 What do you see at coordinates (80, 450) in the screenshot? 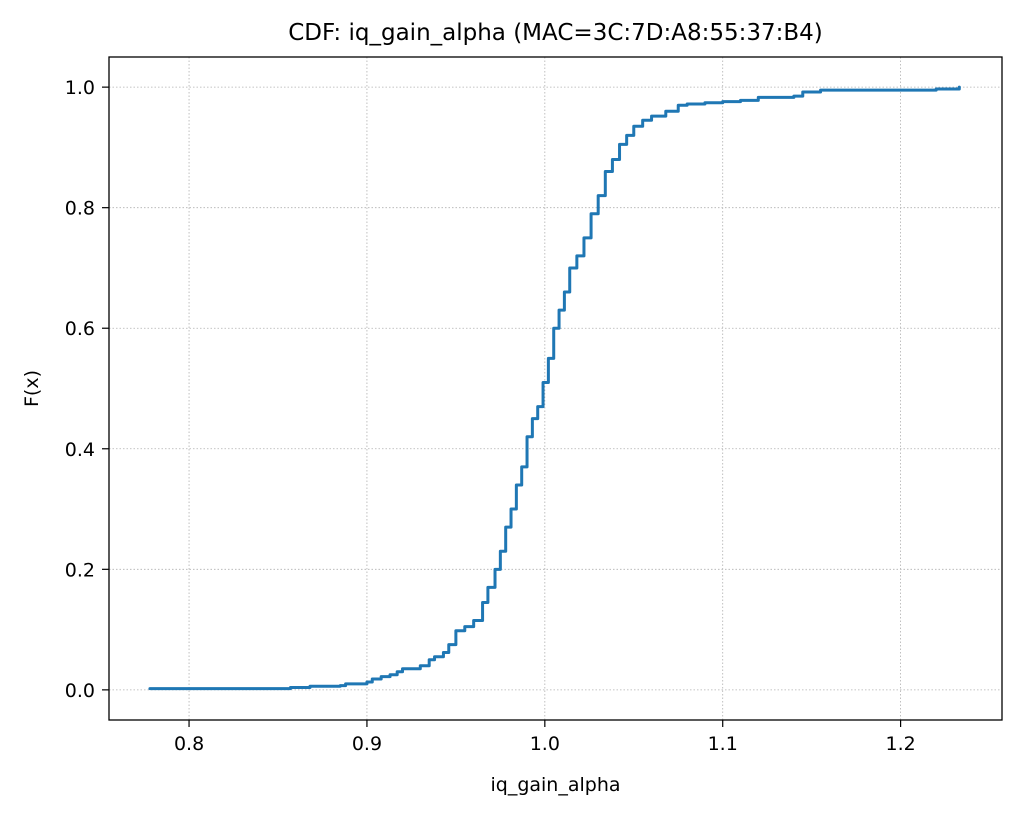
I see `y-tick-label: 0.4` at bounding box center [80, 450].